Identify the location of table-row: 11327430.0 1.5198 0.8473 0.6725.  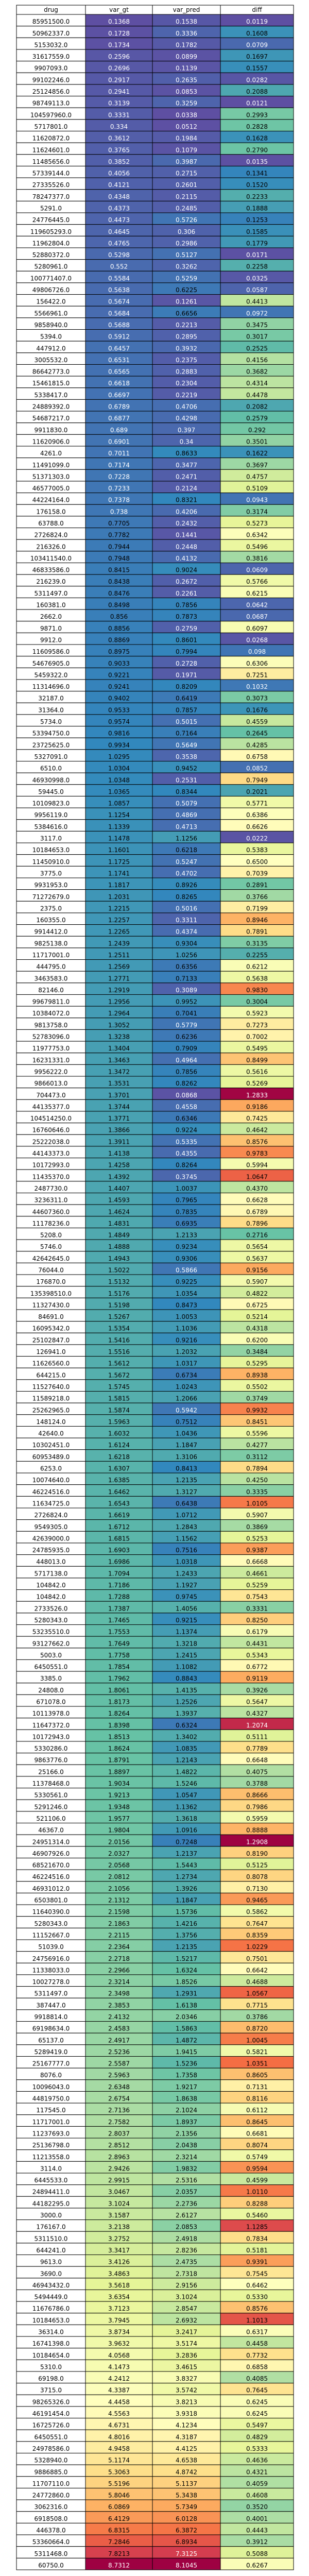
(155, 1303).